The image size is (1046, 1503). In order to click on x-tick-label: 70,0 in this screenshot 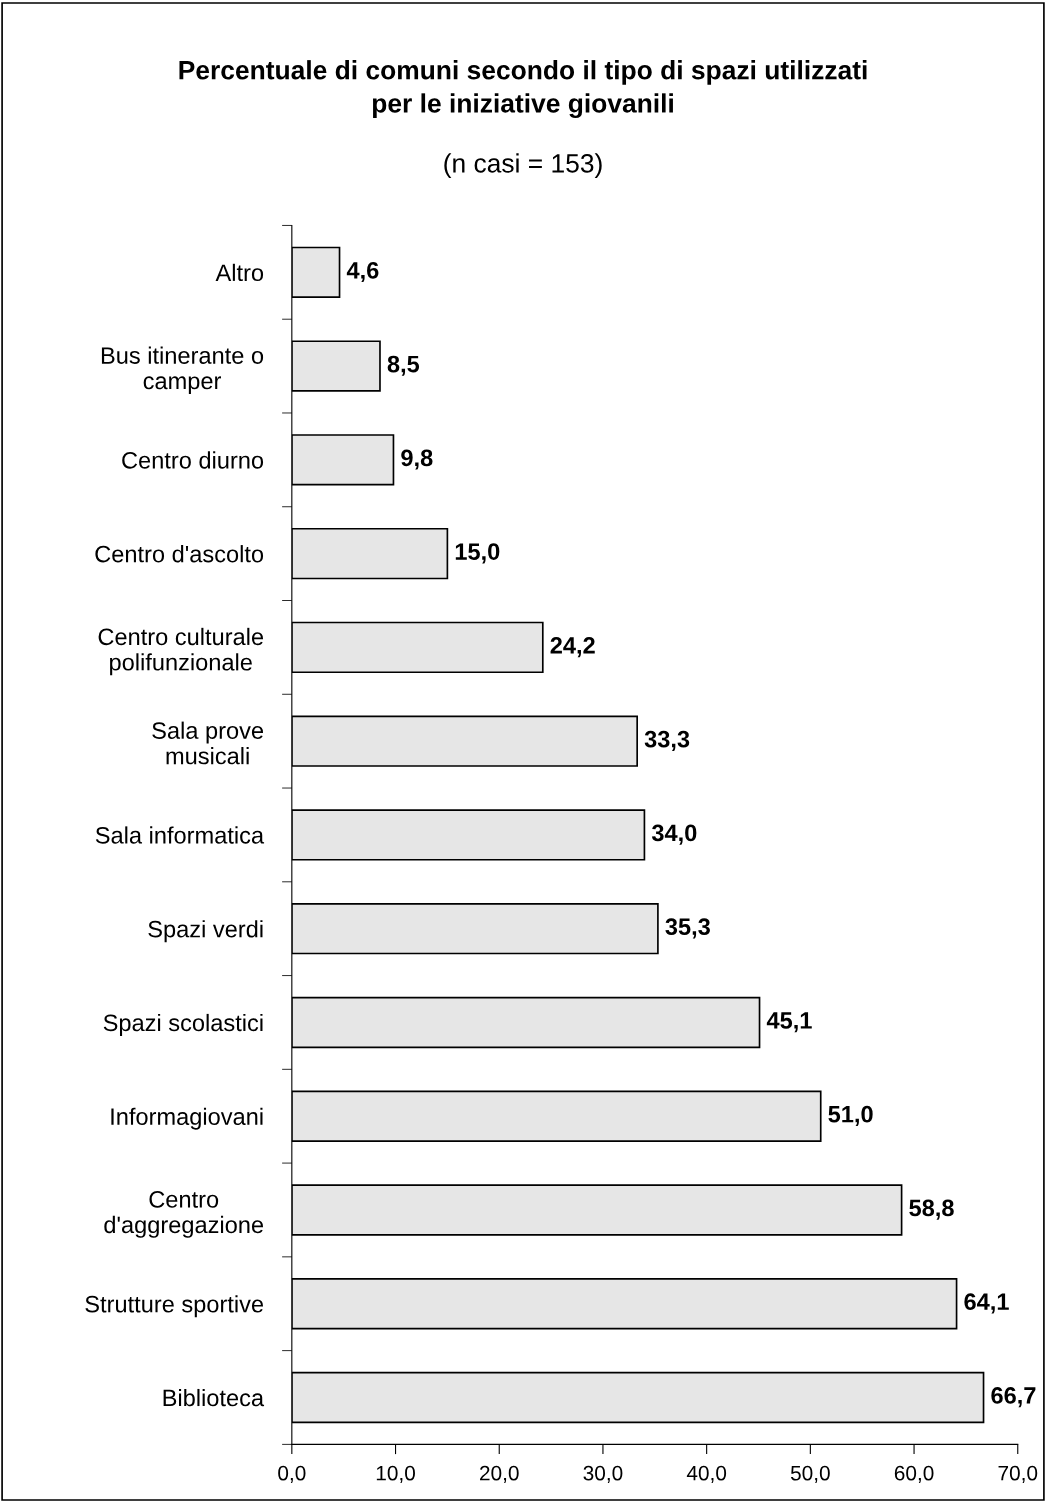, I will do `click(1018, 1474)`.